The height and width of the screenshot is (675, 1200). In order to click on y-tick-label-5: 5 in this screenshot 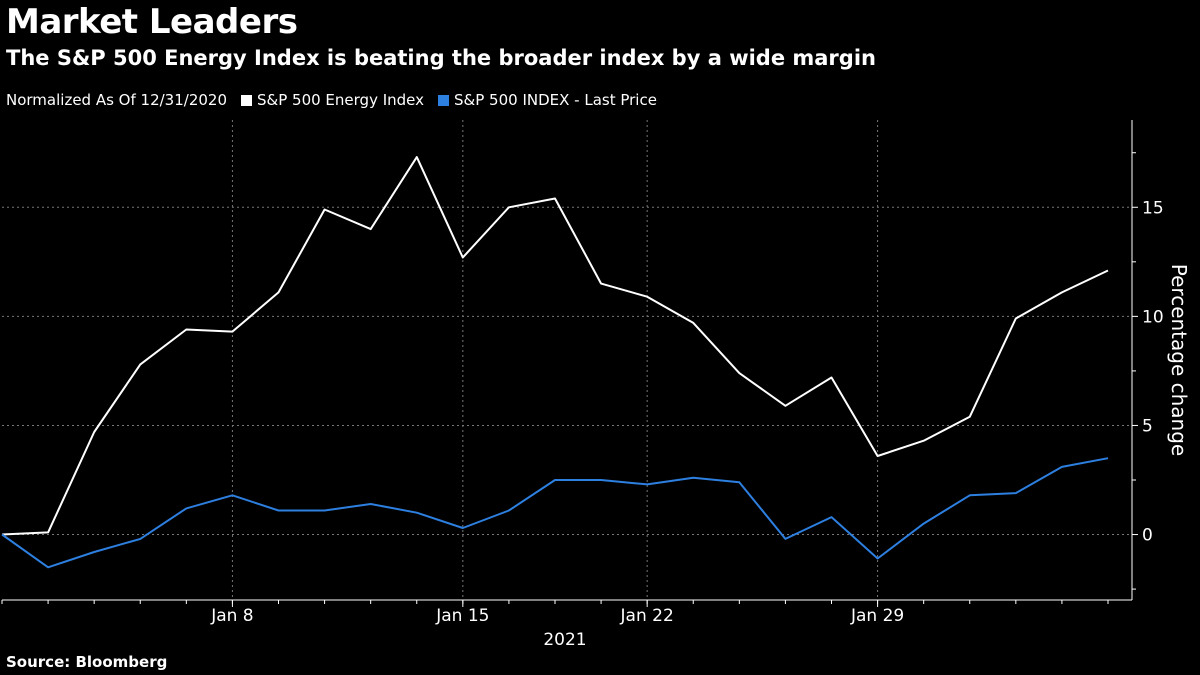, I will do `click(1147, 426)`.